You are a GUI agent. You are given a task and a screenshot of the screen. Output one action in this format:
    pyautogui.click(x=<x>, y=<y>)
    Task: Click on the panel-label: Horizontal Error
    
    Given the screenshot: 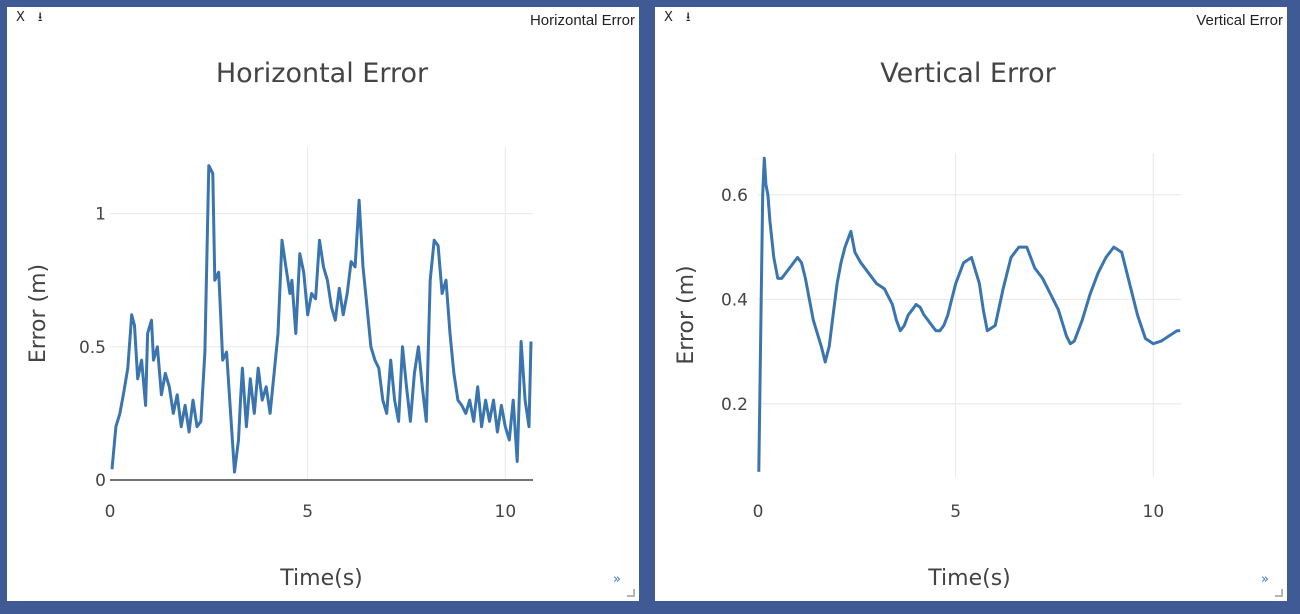 What is the action you would take?
    pyautogui.click(x=582, y=20)
    